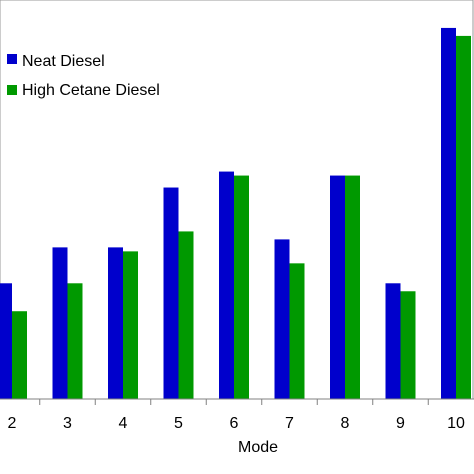 Image resolution: width=474 pixels, height=474 pixels. I want to click on x-tick-label-9: 9, so click(400, 423).